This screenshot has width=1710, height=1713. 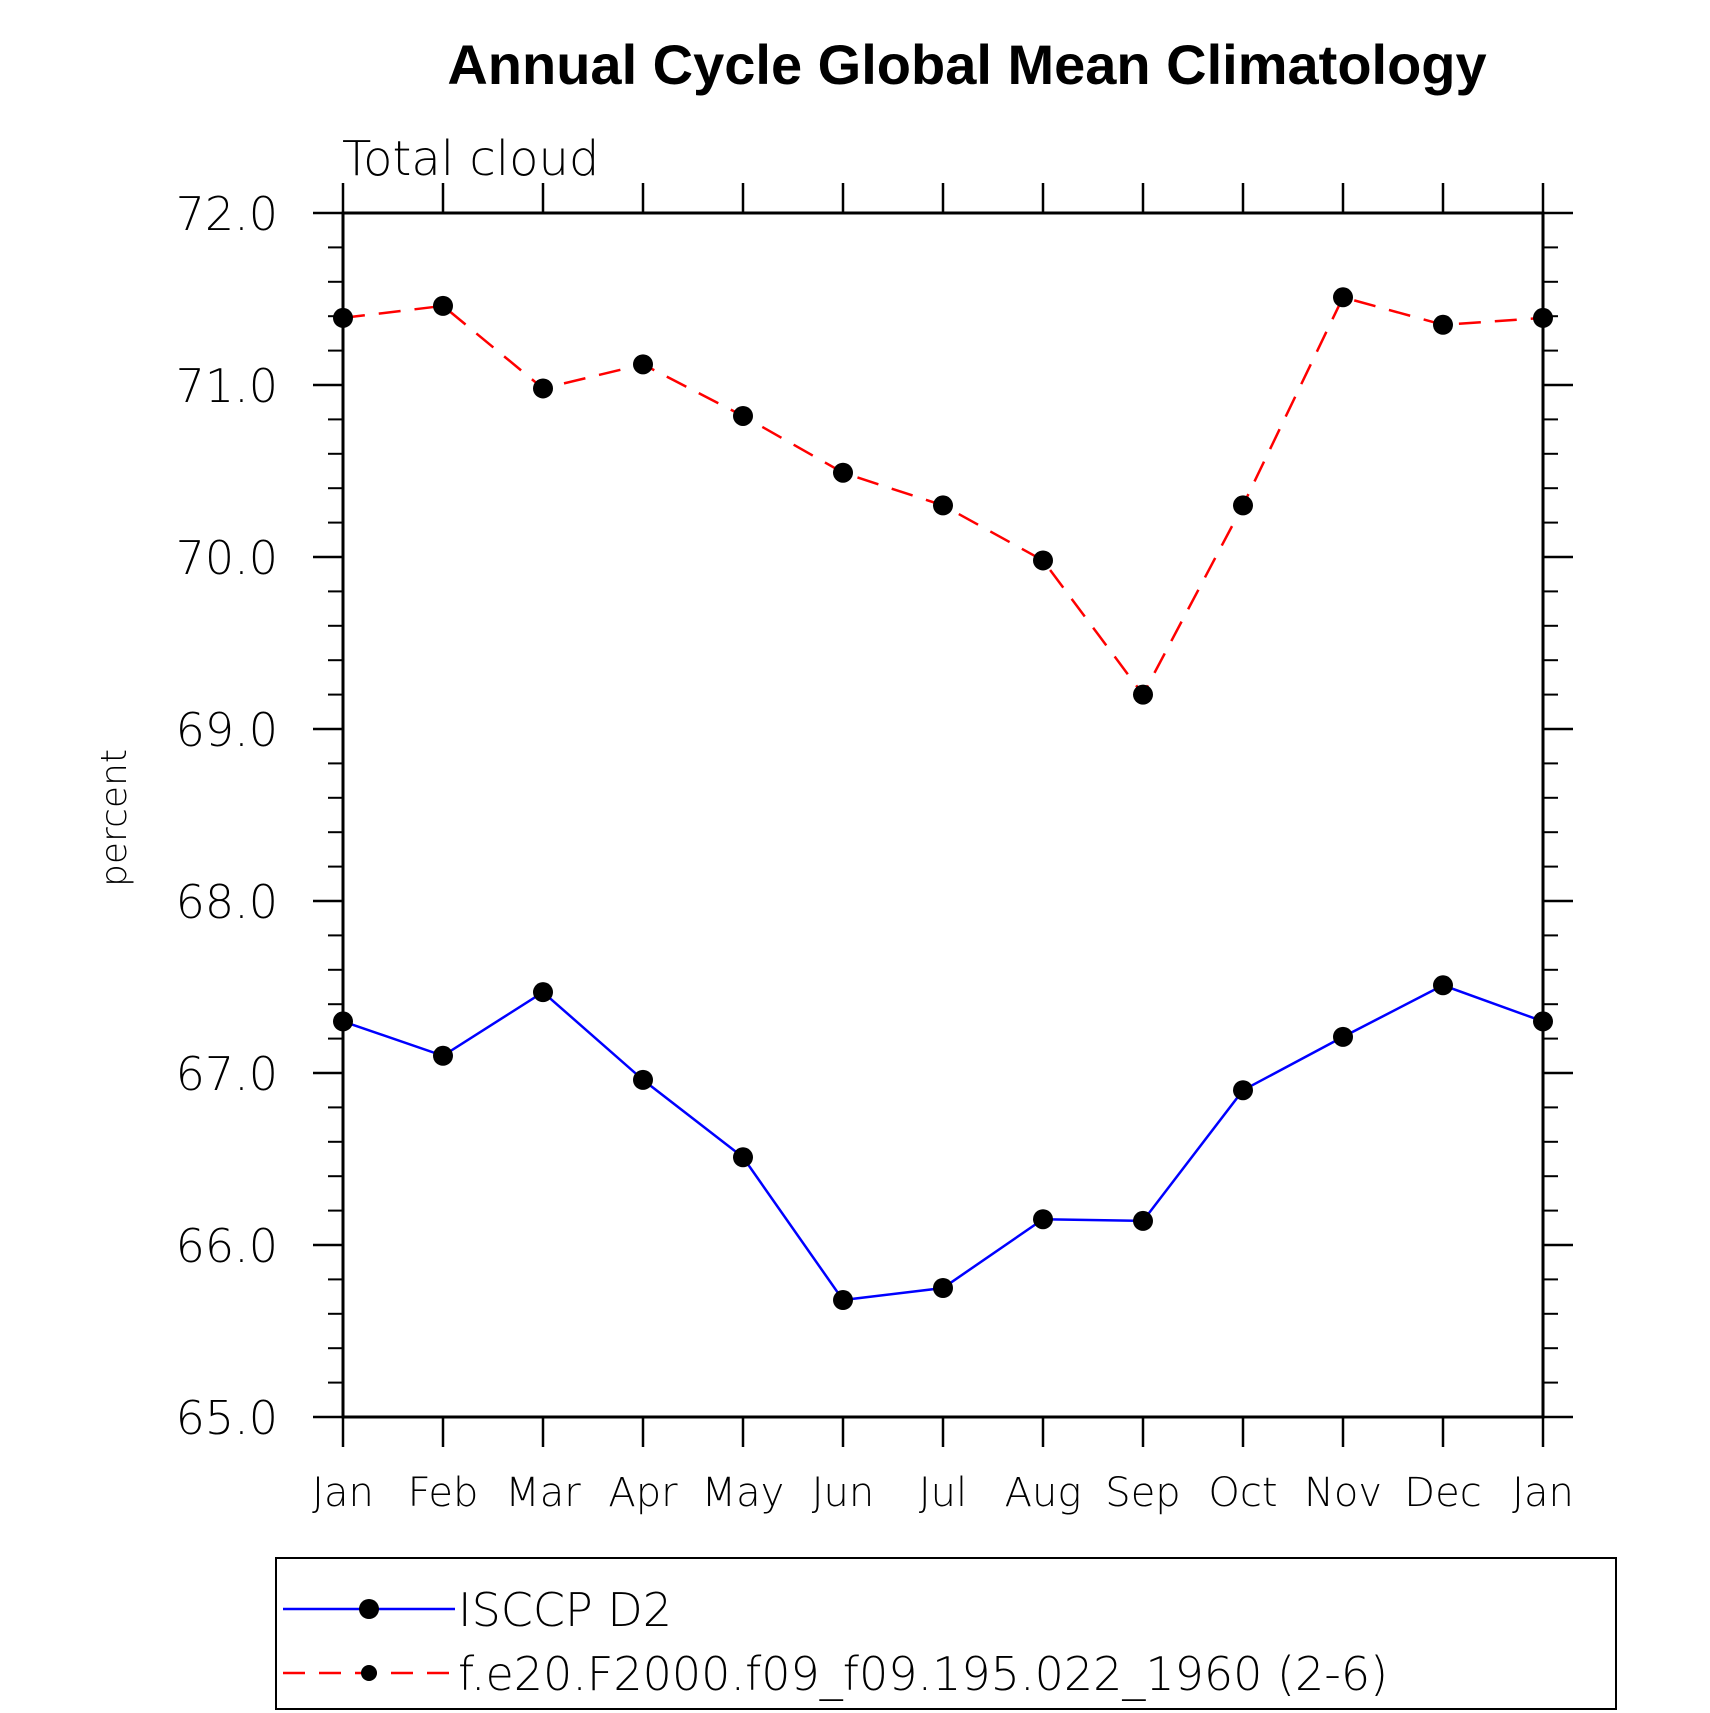 What do you see at coordinates (227, 1074) in the screenshot?
I see `y-tick-label: 67.0` at bounding box center [227, 1074].